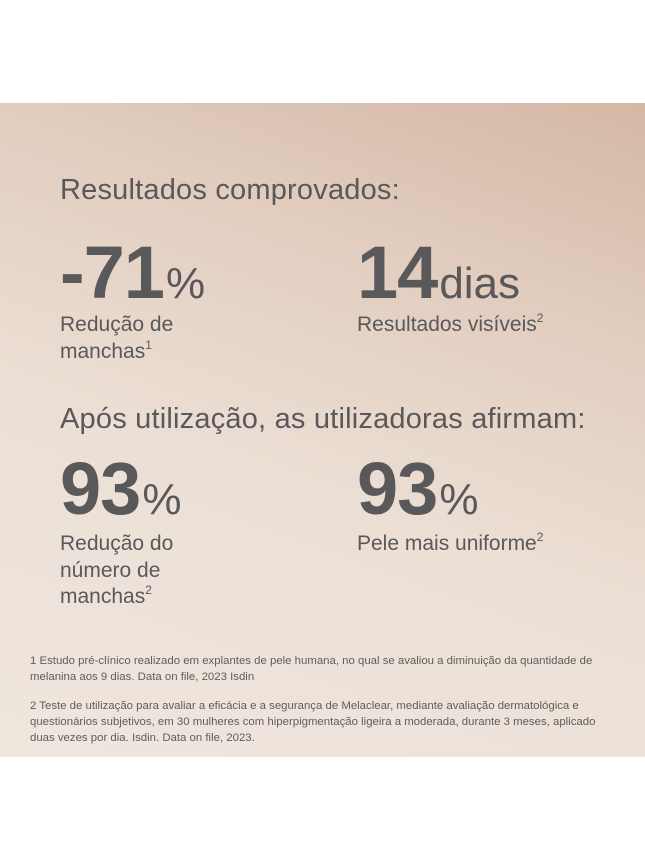  Describe the element at coordinates (230, 190) in the screenshot. I see `heading: Resultados comprovados:` at that location.